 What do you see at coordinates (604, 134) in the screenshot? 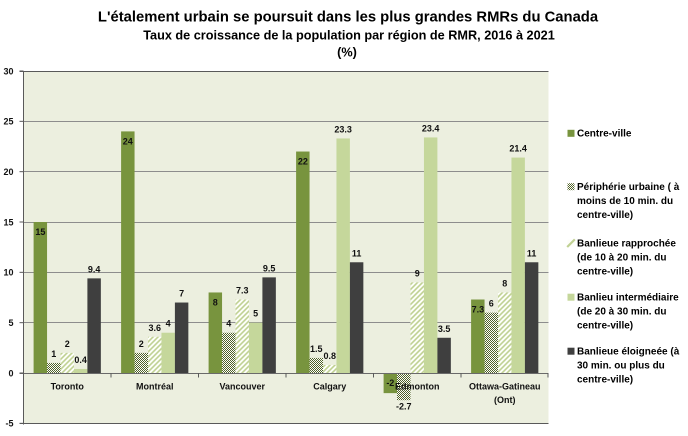
I see `svg-text: Centre-ville` at bounding box center [604, 134].